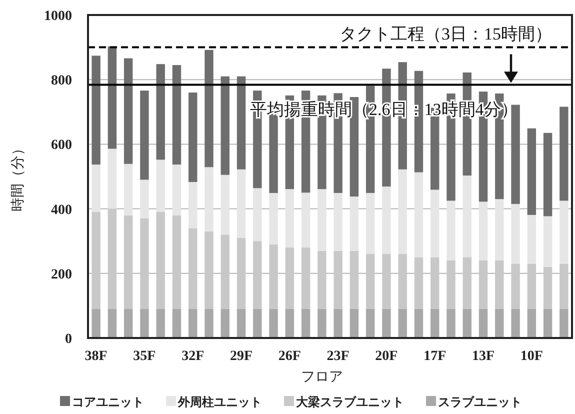 This screenshot has height=414, width=575. I want to click on x-tick-label: 38F, so click(96, 356).